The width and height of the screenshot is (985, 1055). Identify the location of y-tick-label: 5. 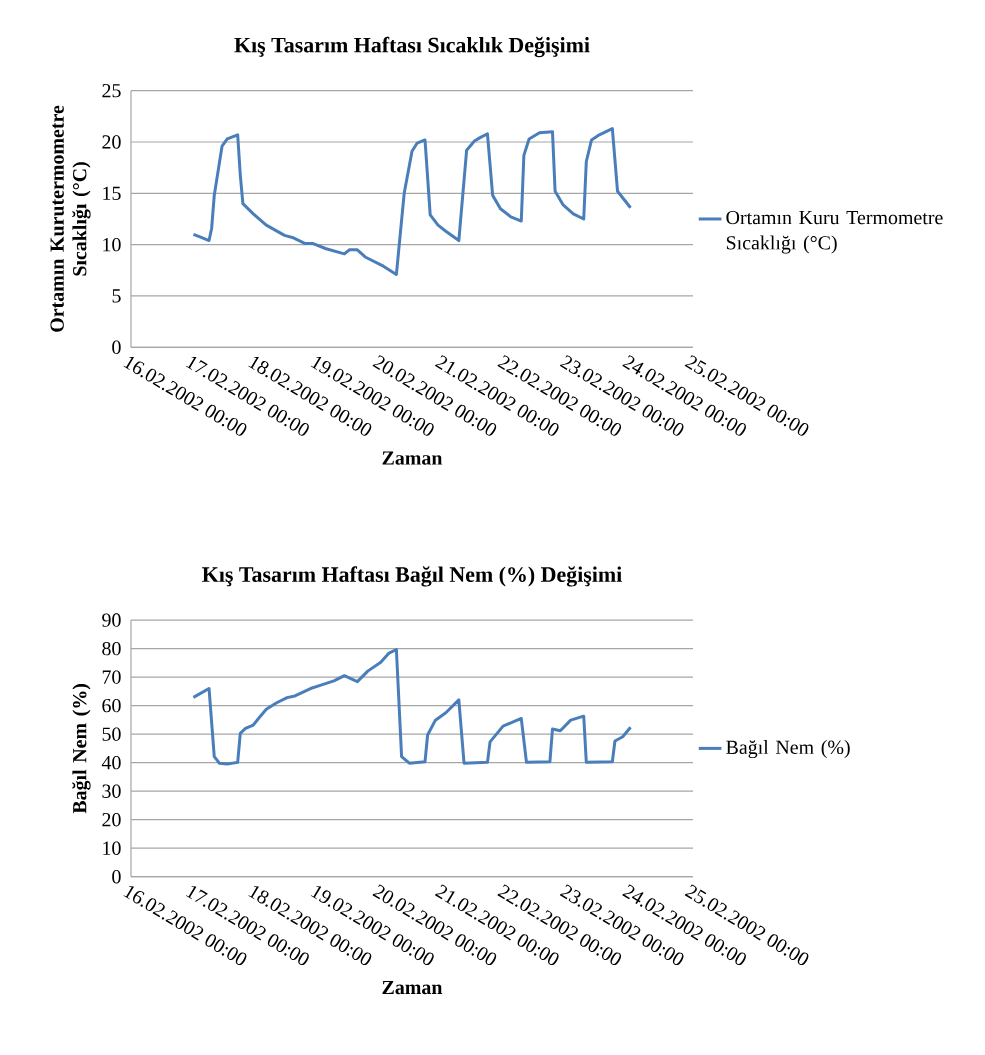
(116, 296).